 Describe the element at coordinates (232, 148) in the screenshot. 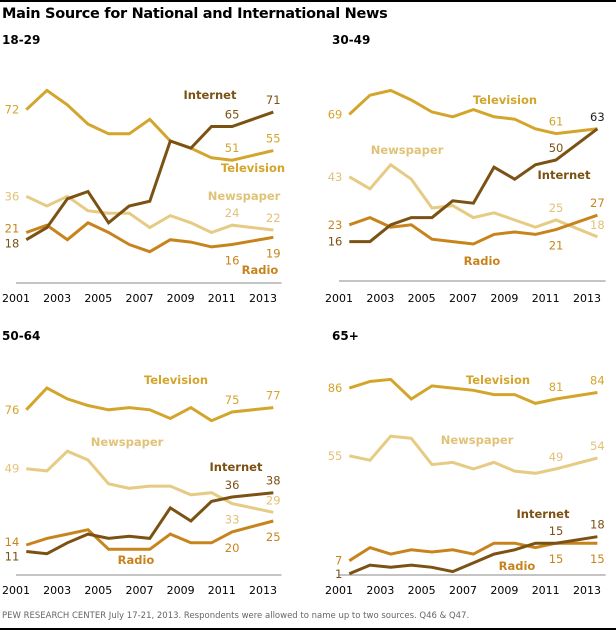

I see `data-label: 51` at that location.